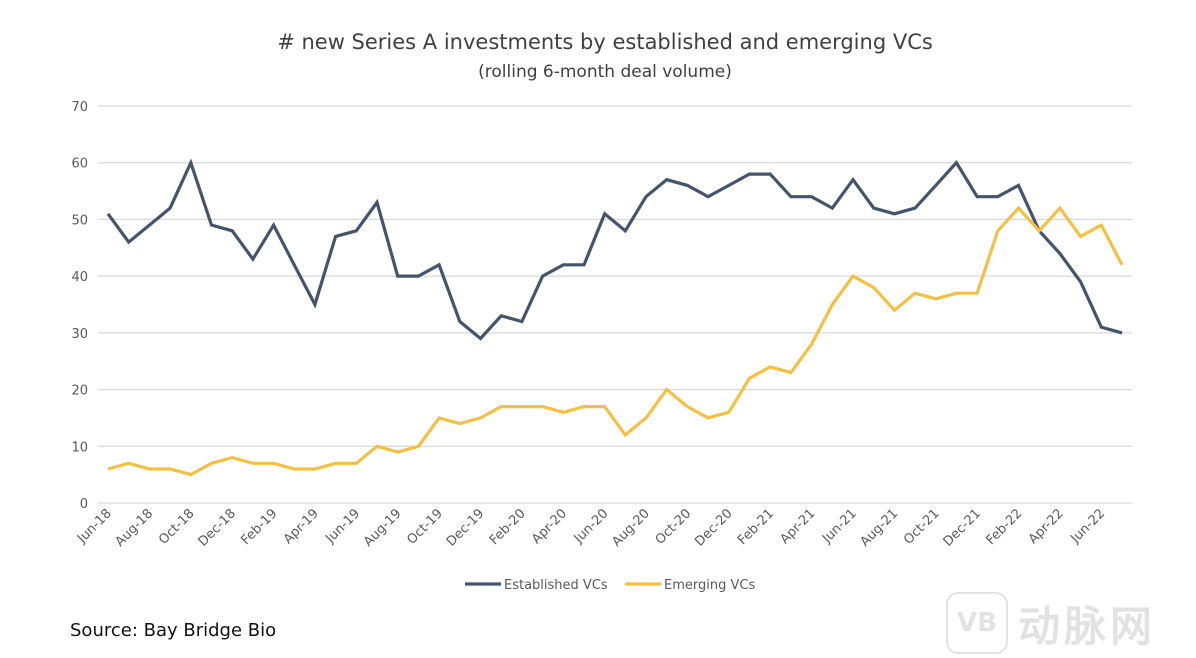  What do you see at coordinates (631, 528) in the screenshot?
I see `x-tick-label: Aug-20` at bounding box center [631, 528].